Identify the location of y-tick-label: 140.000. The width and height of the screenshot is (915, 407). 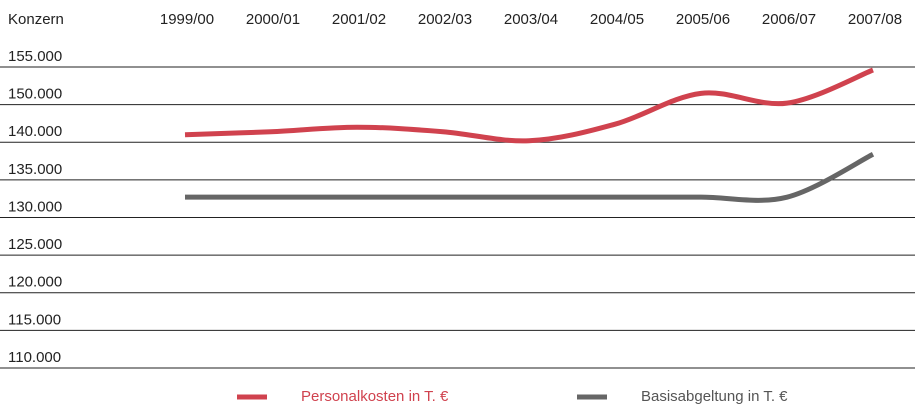
(35, 131).